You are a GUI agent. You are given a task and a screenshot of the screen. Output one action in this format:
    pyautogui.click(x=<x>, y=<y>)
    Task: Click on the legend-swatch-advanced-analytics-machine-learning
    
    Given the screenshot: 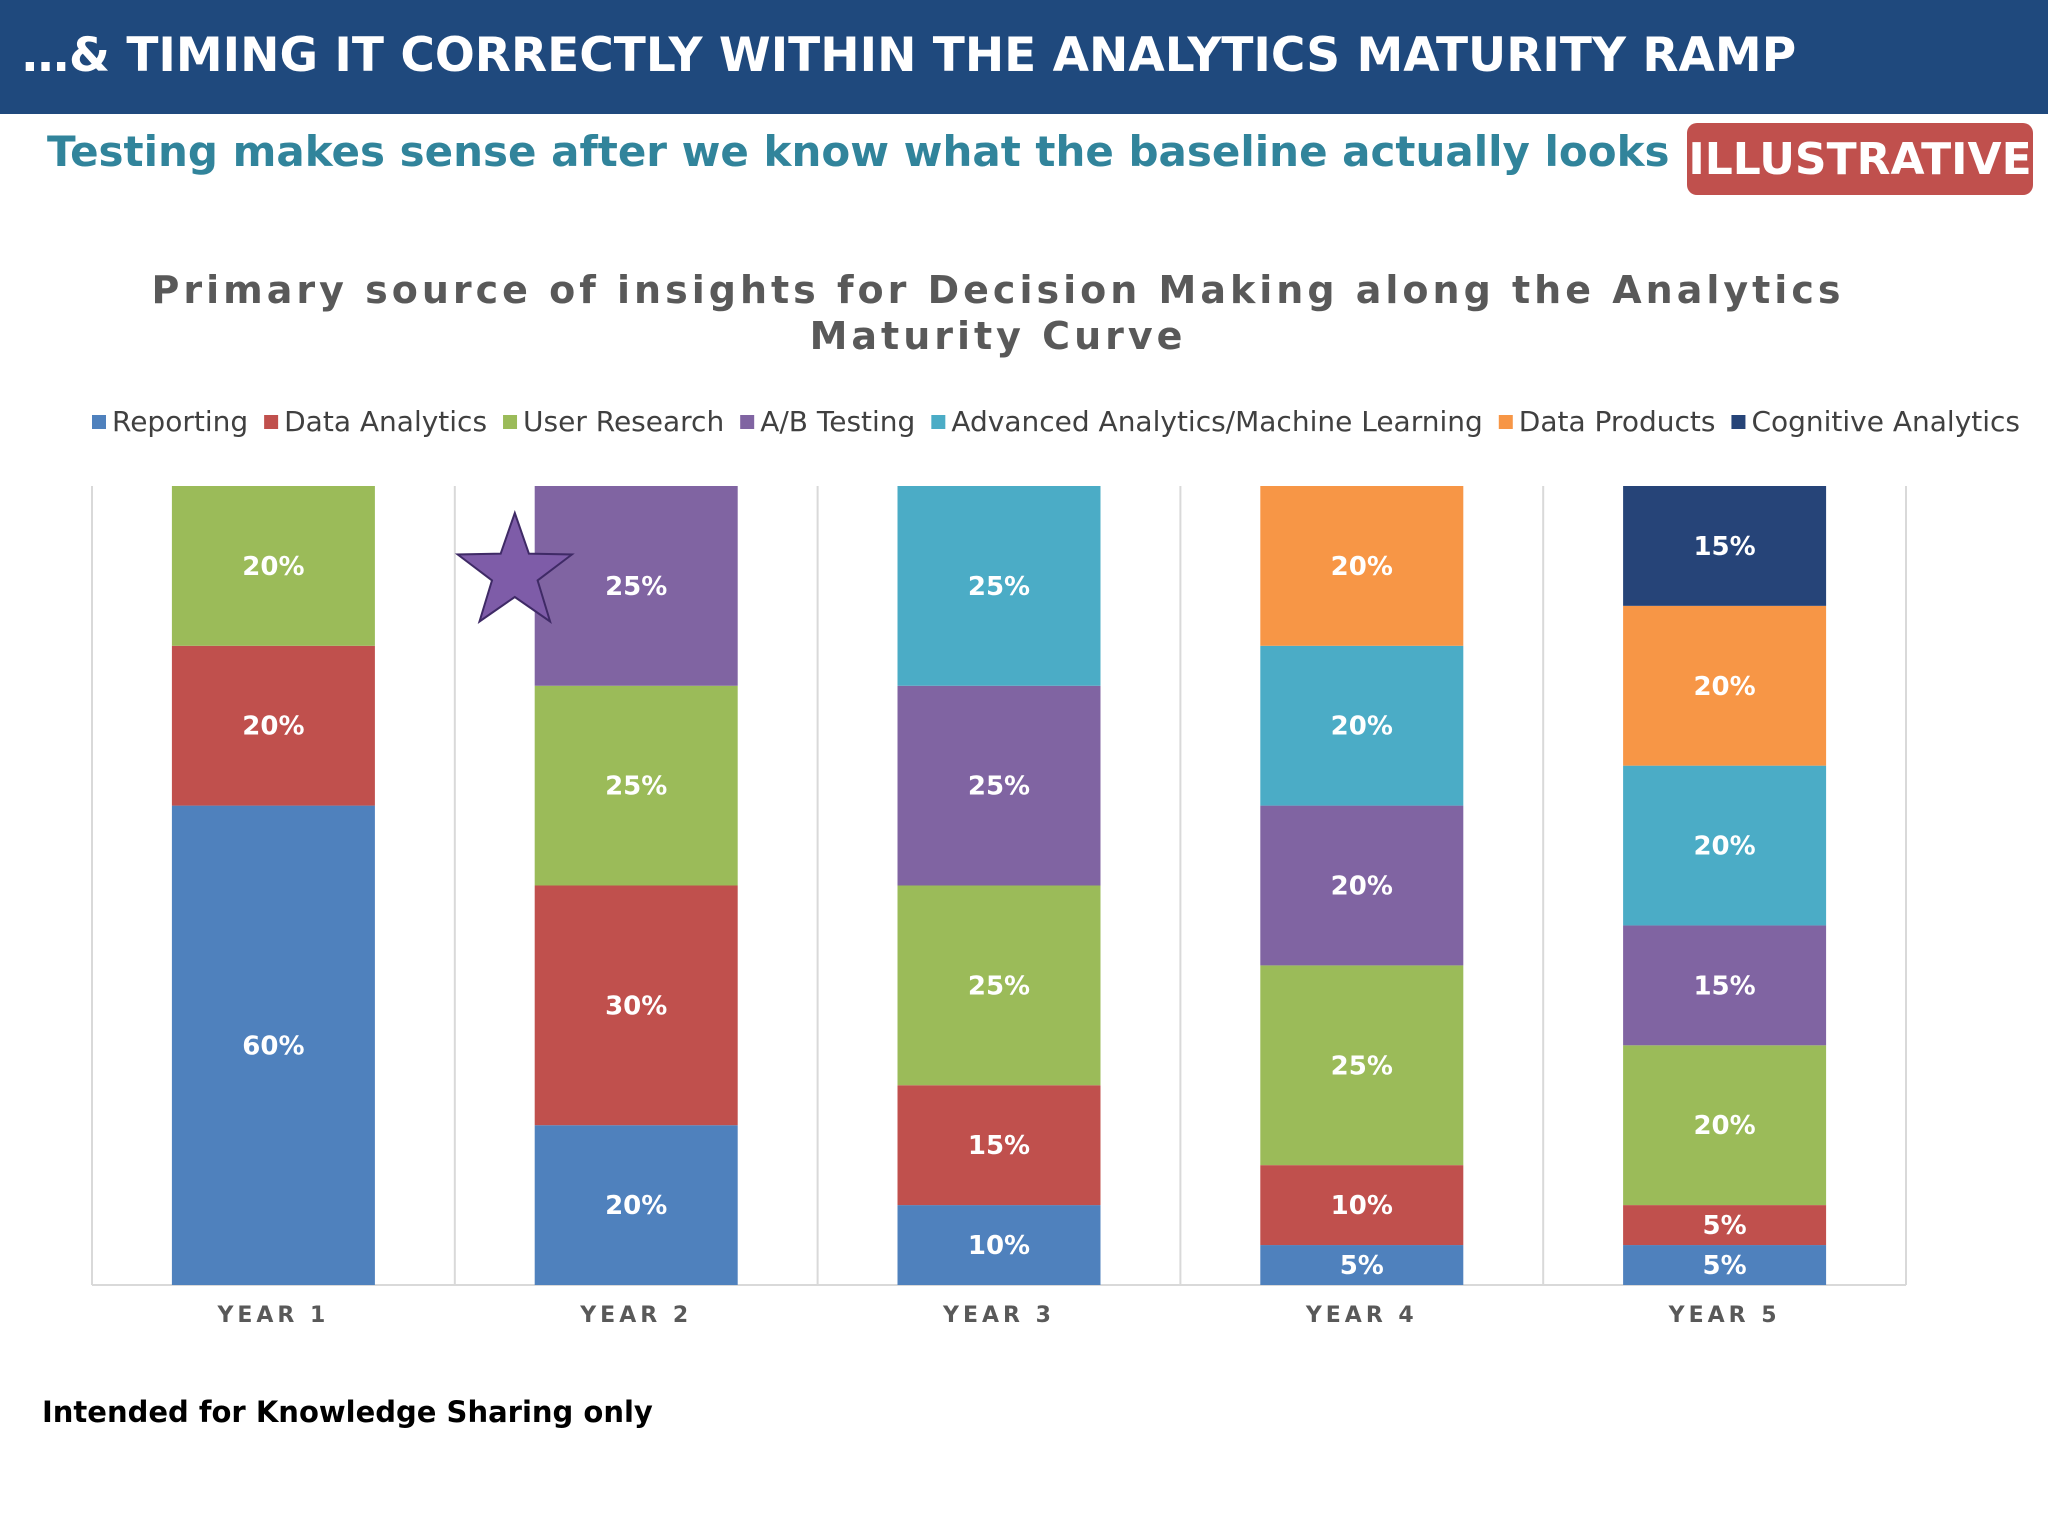 What is the action you would take?
    pyautogui.click(x=938, y=422)
    